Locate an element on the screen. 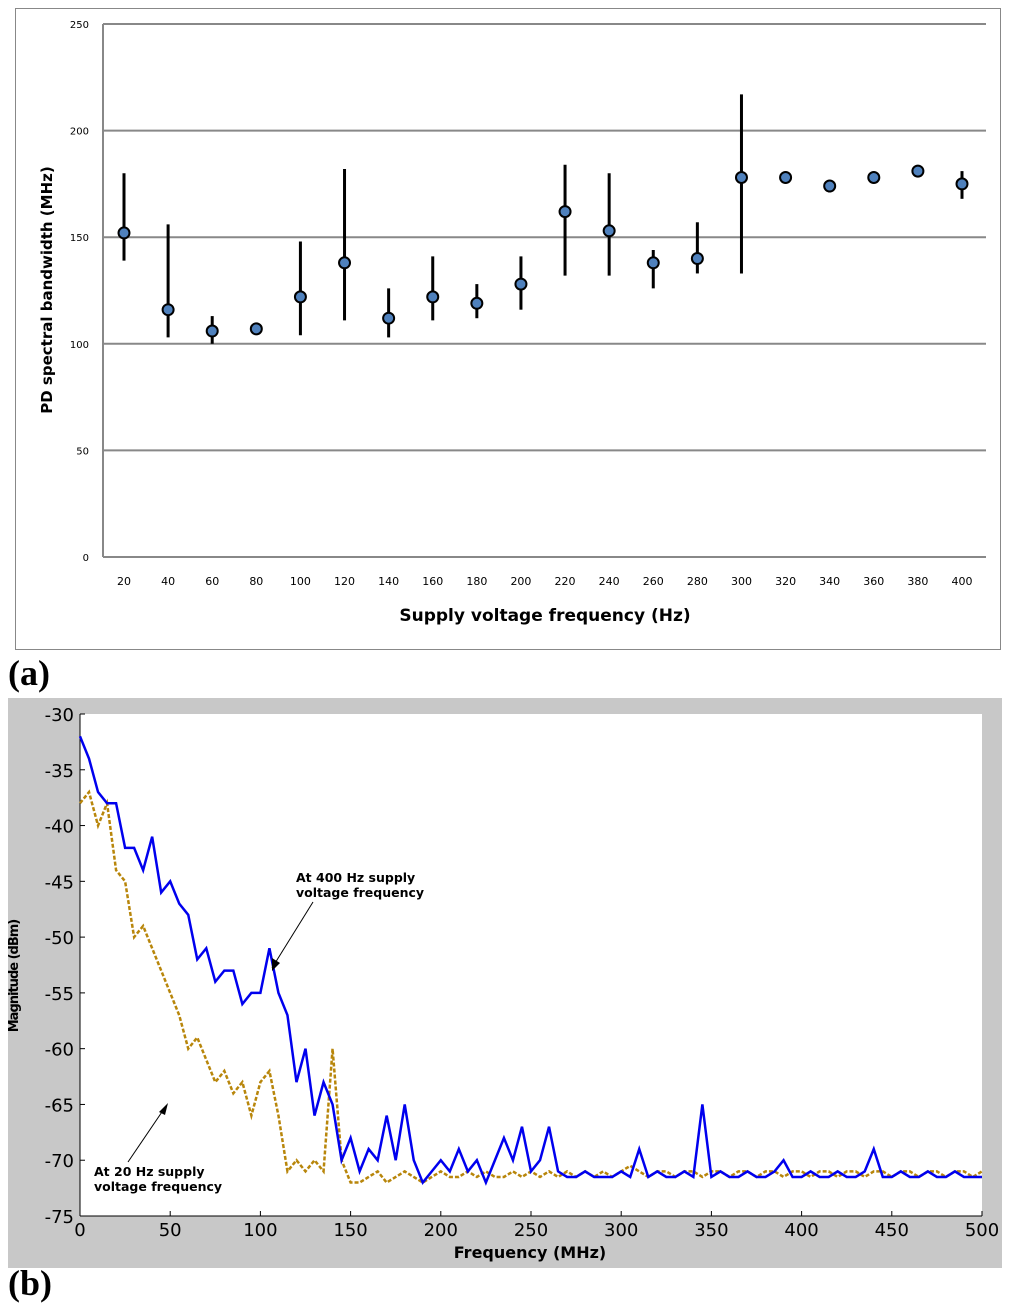 This screenshot has width=1011, height=1304. y-tick-label: -30 is located at coordinates (59, 715).